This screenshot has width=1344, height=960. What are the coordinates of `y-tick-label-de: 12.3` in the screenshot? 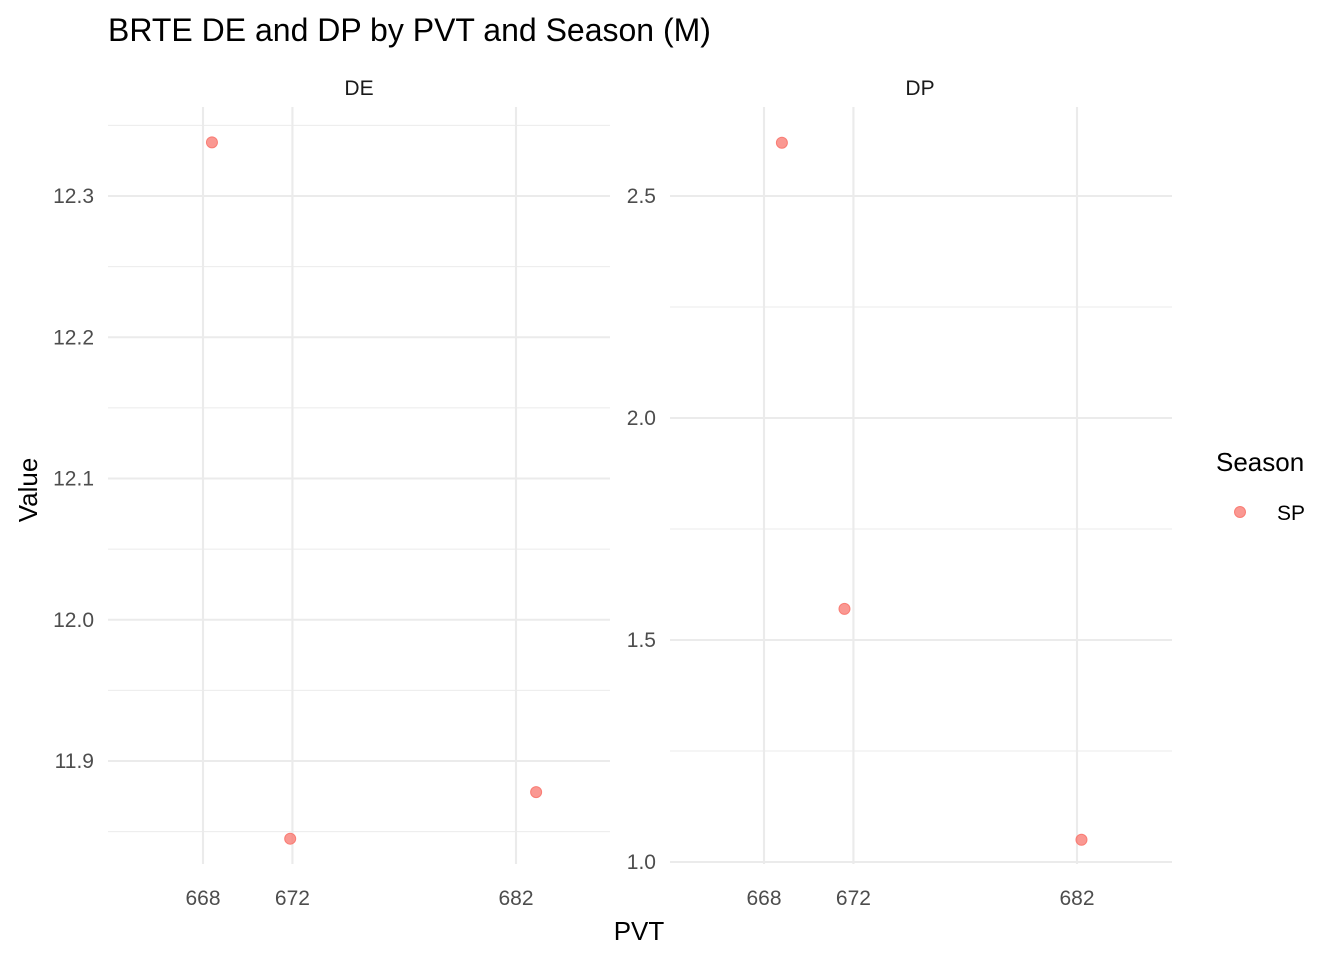 It's located at (73, 196).